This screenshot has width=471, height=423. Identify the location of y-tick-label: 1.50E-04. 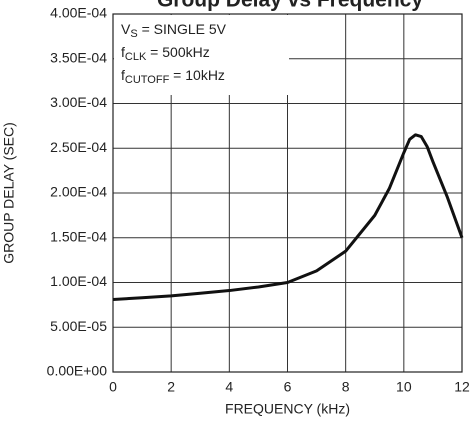
(78, 236).